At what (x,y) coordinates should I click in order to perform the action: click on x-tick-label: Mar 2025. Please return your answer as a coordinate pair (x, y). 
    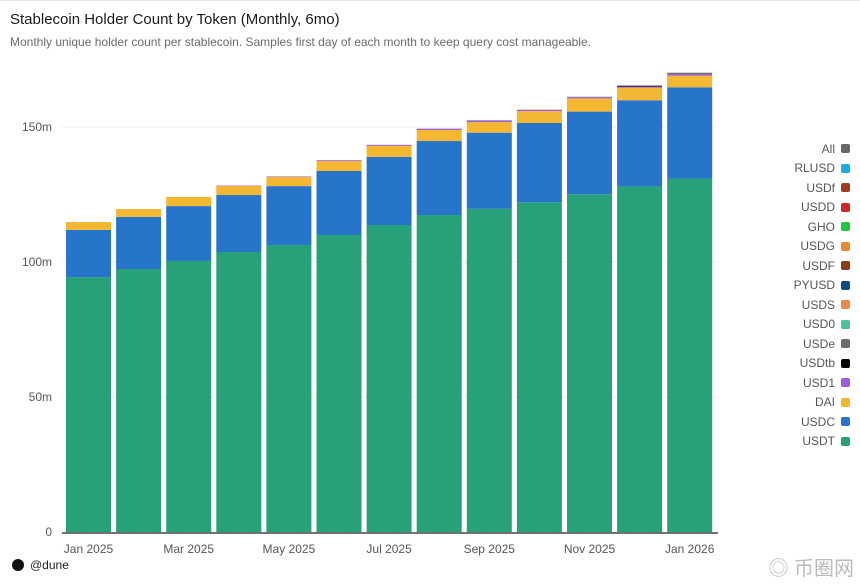
    Looking at the image, I should click on (188, 549).